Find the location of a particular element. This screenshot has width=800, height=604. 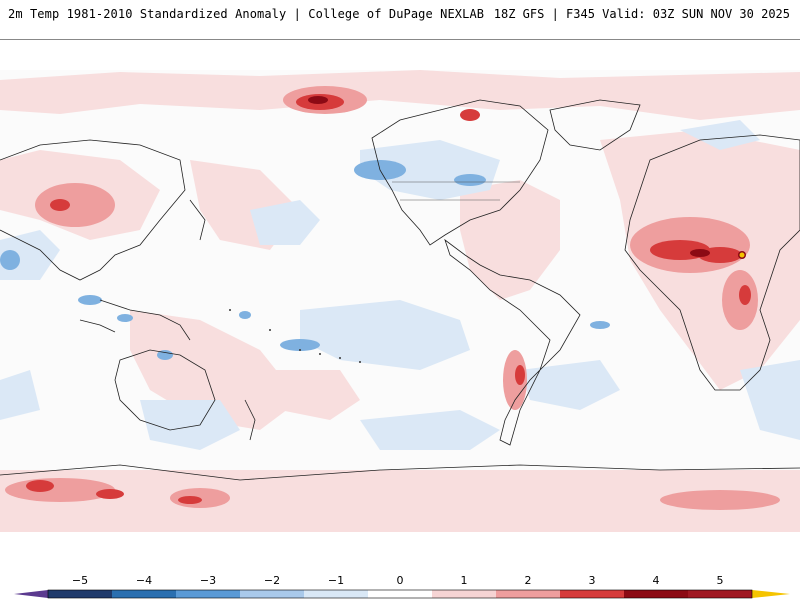

legend-tick-label: −4 is located at coordinates (144, 580).